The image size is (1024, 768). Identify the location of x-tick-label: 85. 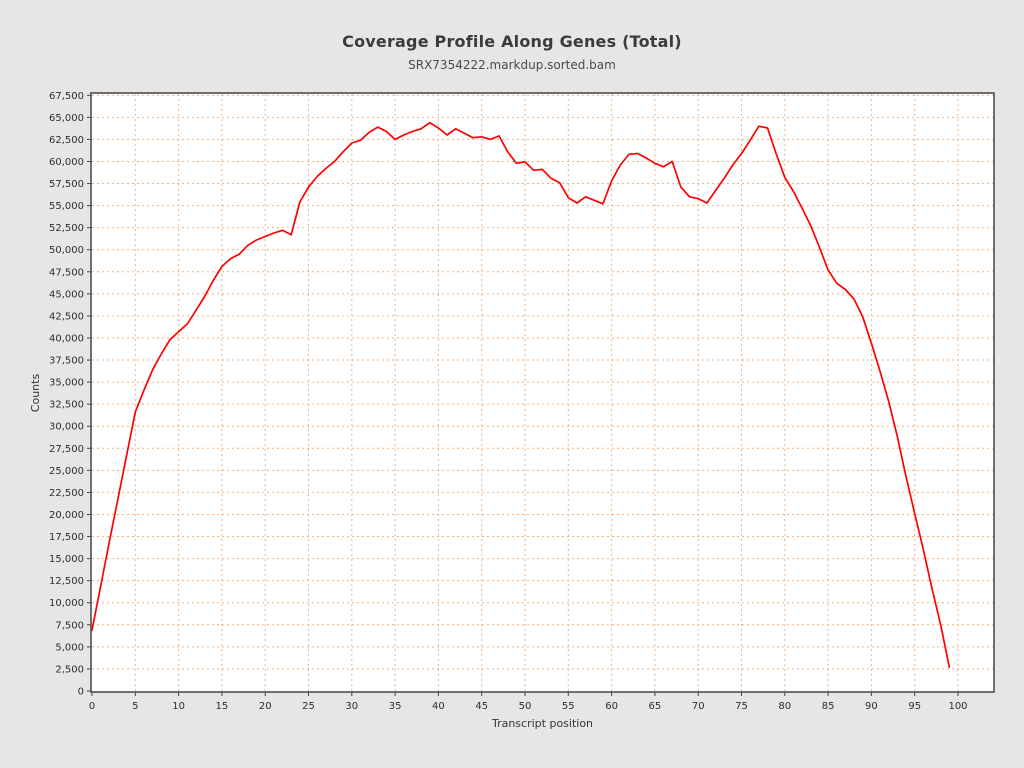
(828, 706).